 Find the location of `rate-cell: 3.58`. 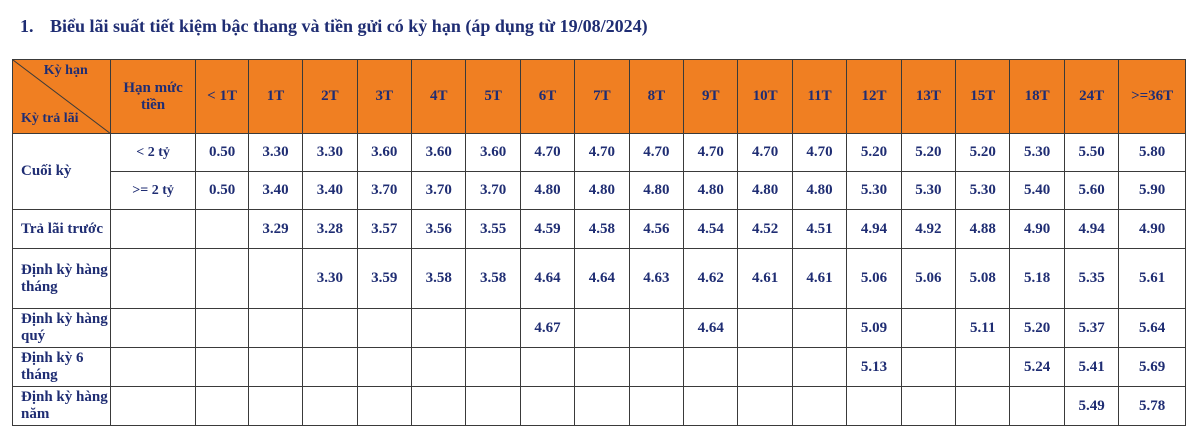

rate-cell: 3.58 is located at coordinates (493, 278).